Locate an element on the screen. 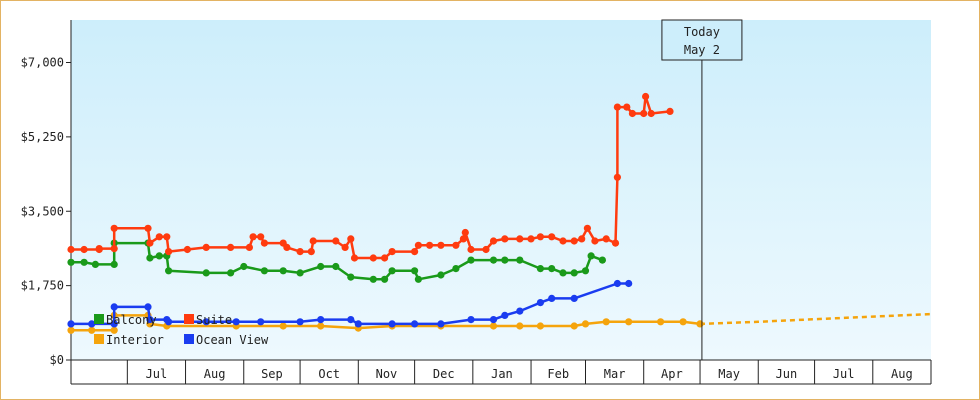  legend: Balcony Suite Interior Ocean View is located at coordinates (181, 330).